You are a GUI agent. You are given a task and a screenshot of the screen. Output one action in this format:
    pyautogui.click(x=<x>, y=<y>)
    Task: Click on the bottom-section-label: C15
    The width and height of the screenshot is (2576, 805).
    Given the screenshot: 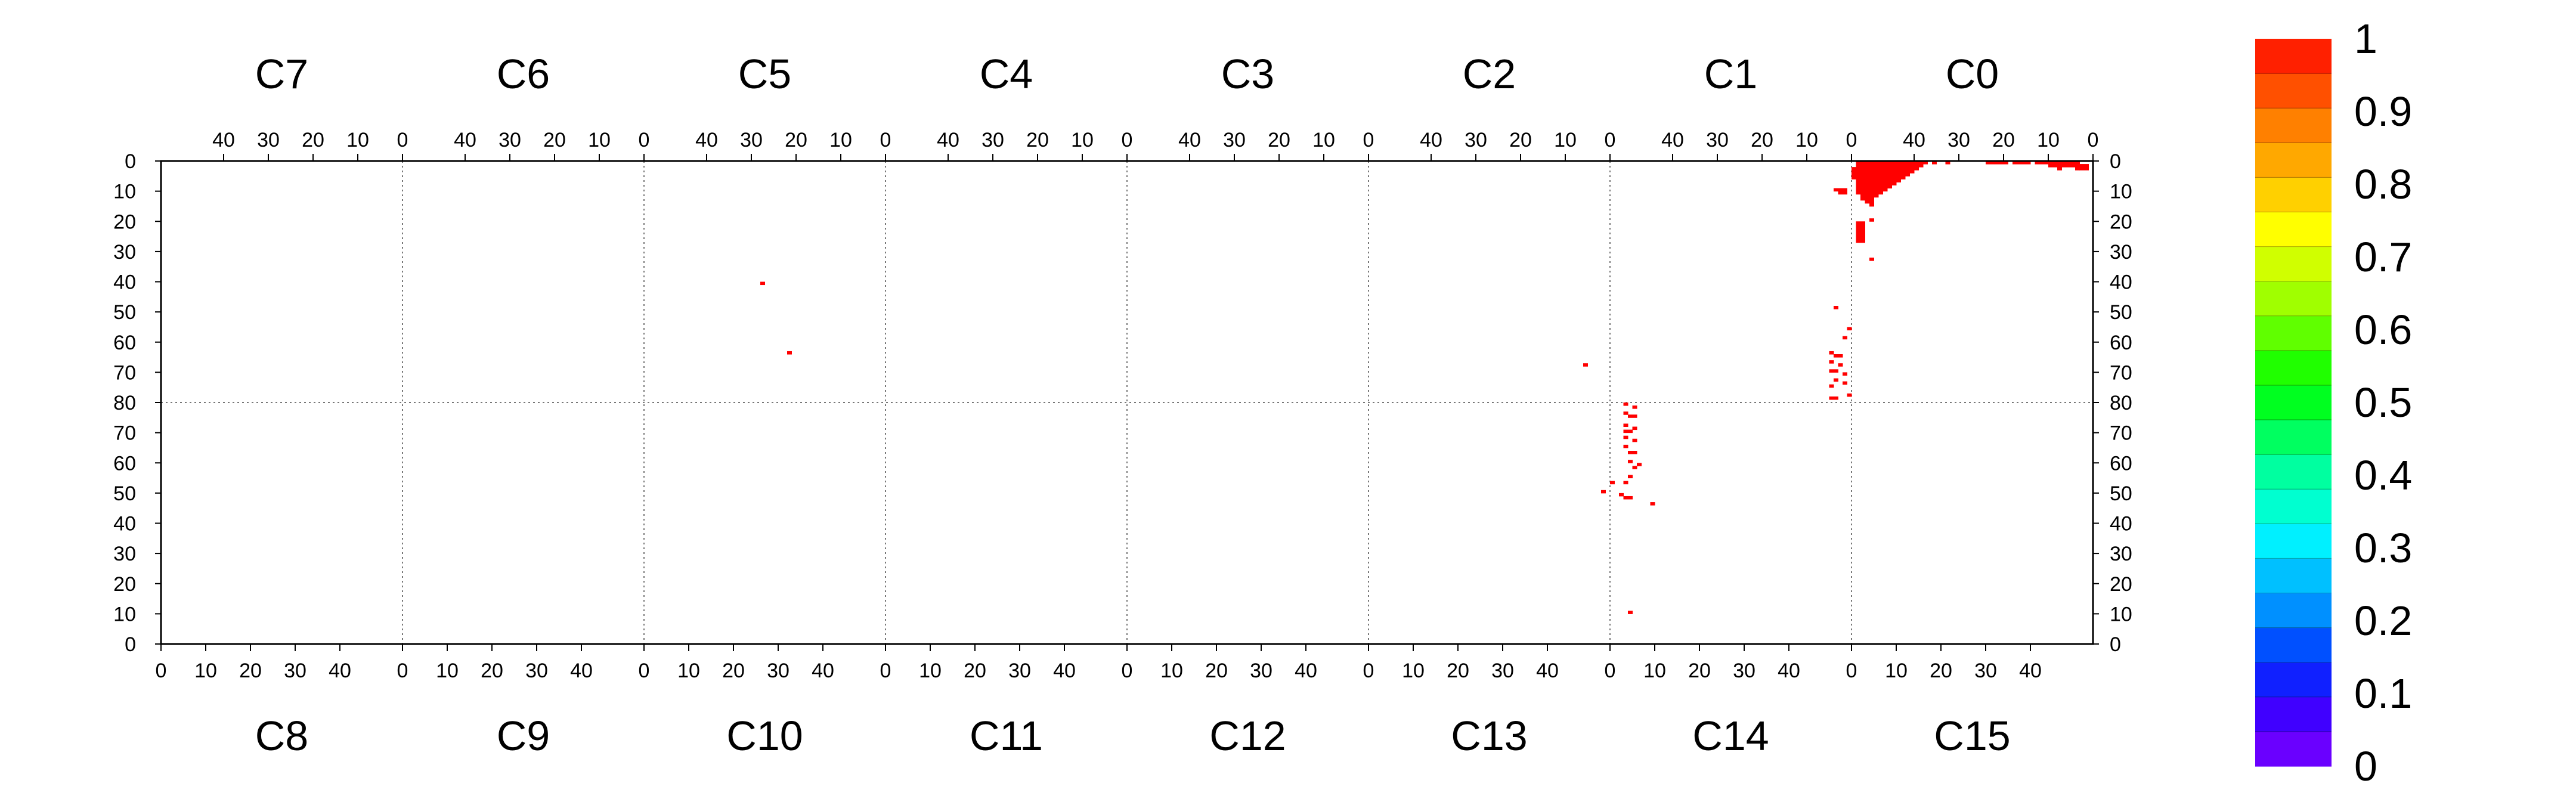 What is the action you would take?
    pyautogui.click(x=1972, y=736)
    